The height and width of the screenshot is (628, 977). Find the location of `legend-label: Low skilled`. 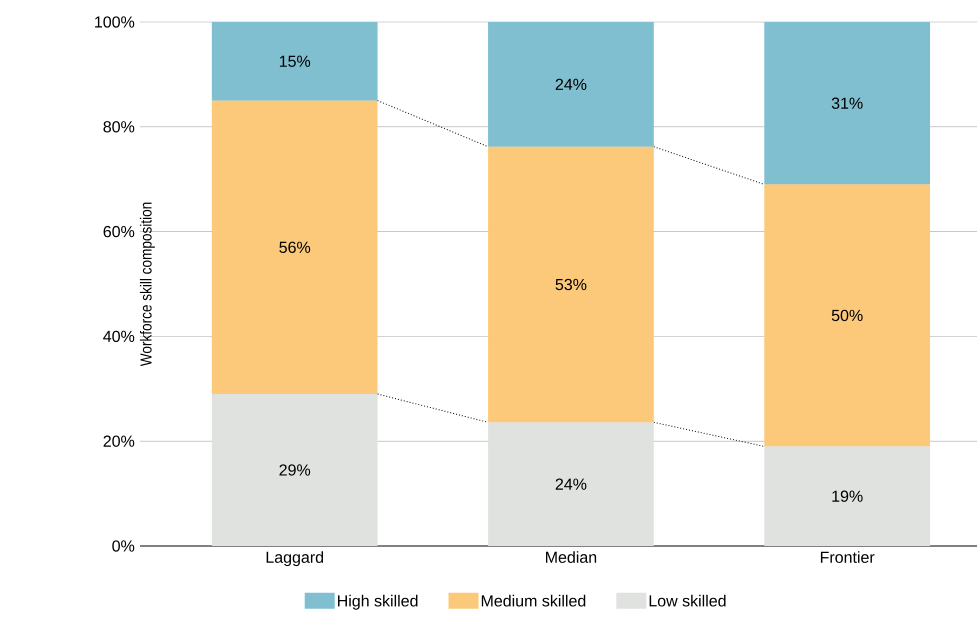

legend-label: Low skilled is located at coordinates (688, 600).